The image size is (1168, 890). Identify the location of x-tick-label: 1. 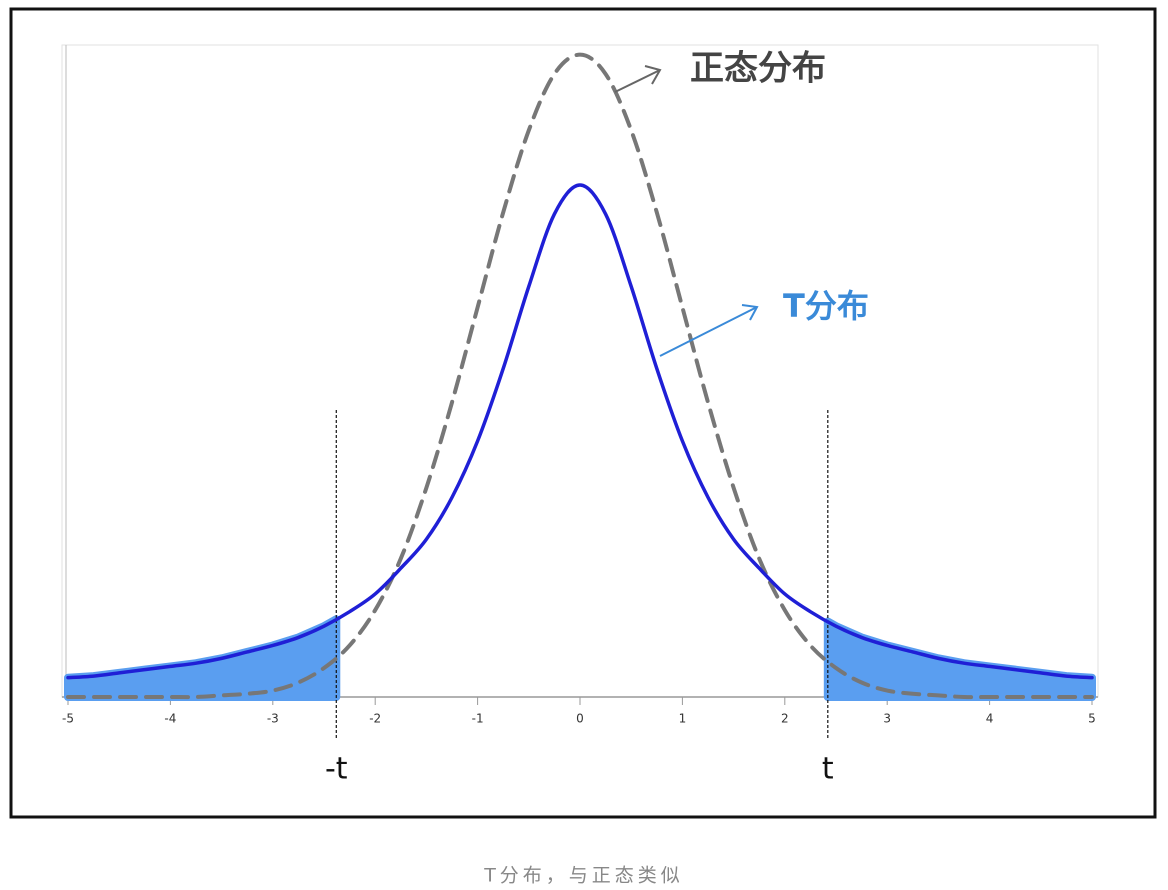
(683, 719).